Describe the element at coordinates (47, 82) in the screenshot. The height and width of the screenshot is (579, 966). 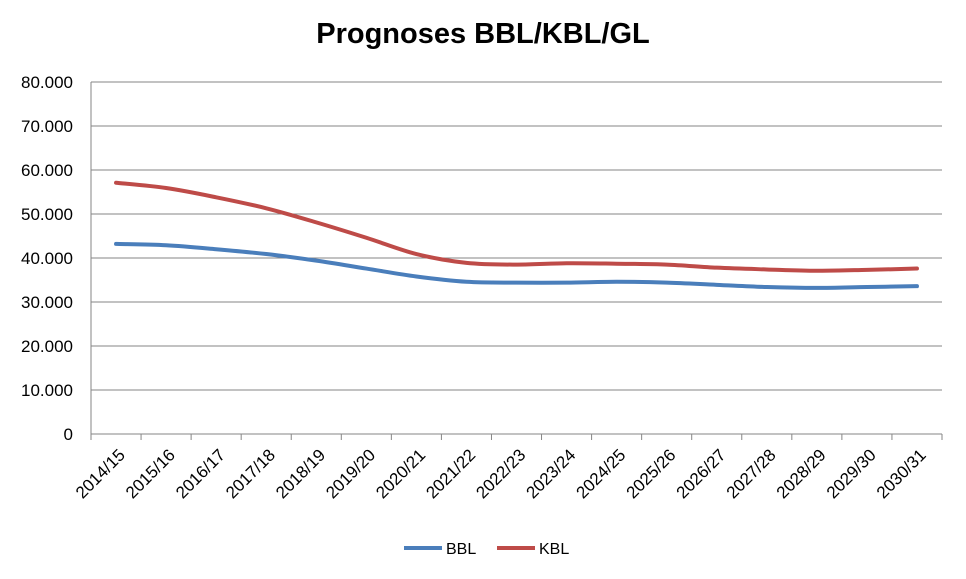
I see `y-tick-label: 80.000` at that location.